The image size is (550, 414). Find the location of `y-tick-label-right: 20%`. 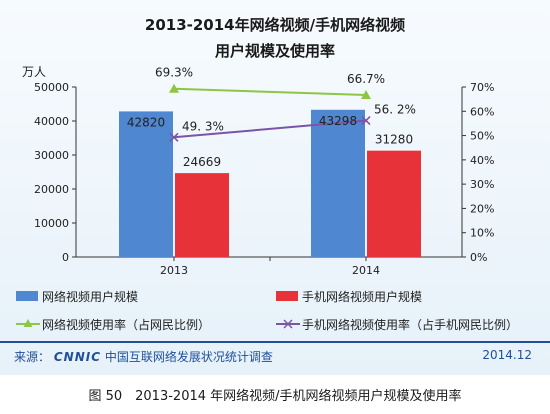

y-tick-label-right: 20% is located at coordinates (482, 208).